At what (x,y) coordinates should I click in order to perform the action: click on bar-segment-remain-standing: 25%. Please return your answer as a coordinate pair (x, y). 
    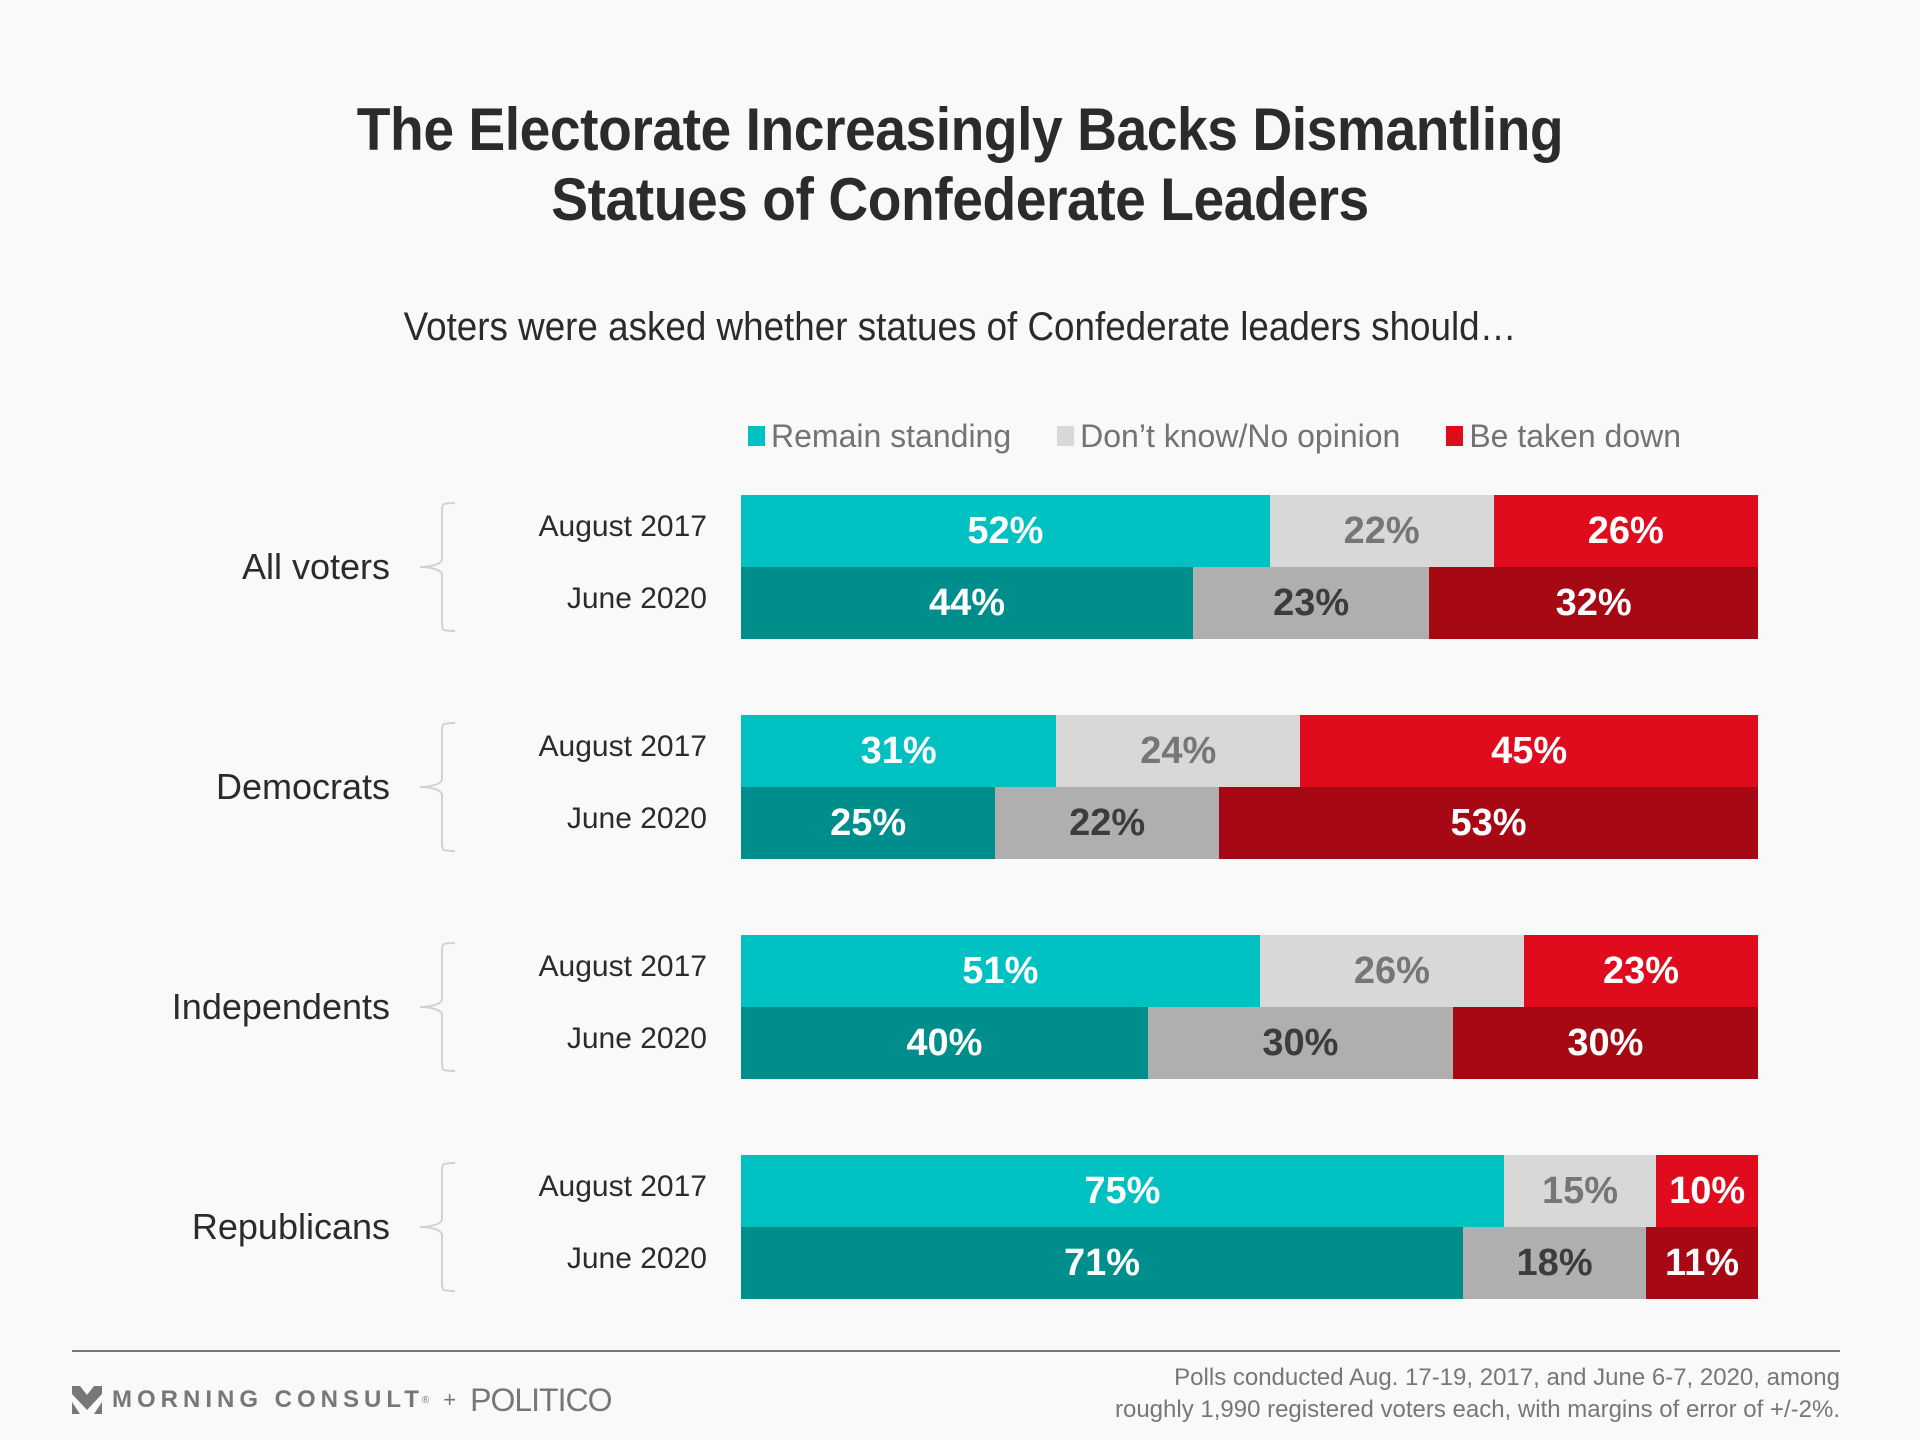
    Looking at the image, I should click on (868, 823).